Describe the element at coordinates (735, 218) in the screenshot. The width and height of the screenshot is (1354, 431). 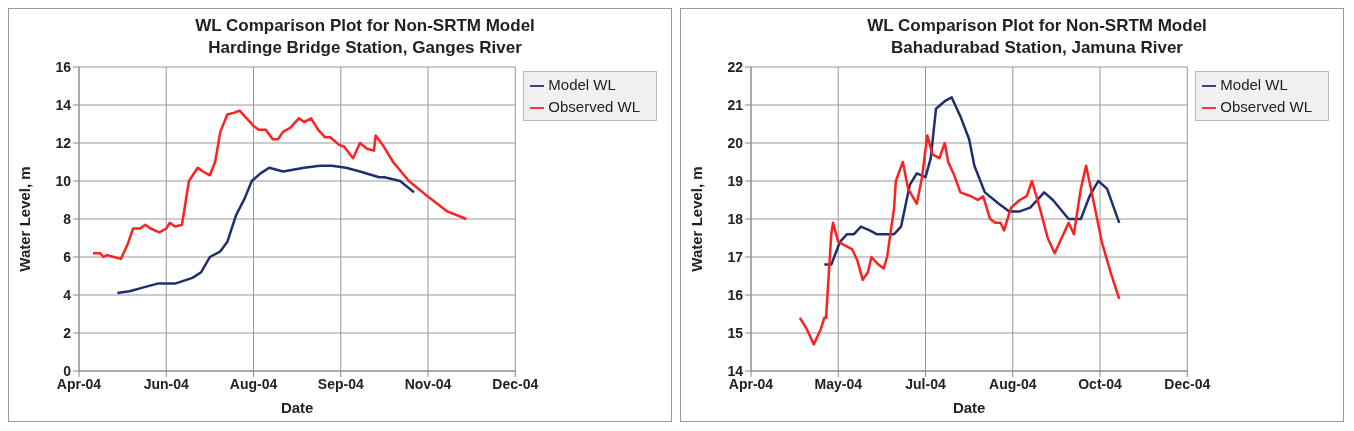
I see `y-tick-label: 18` at that location.